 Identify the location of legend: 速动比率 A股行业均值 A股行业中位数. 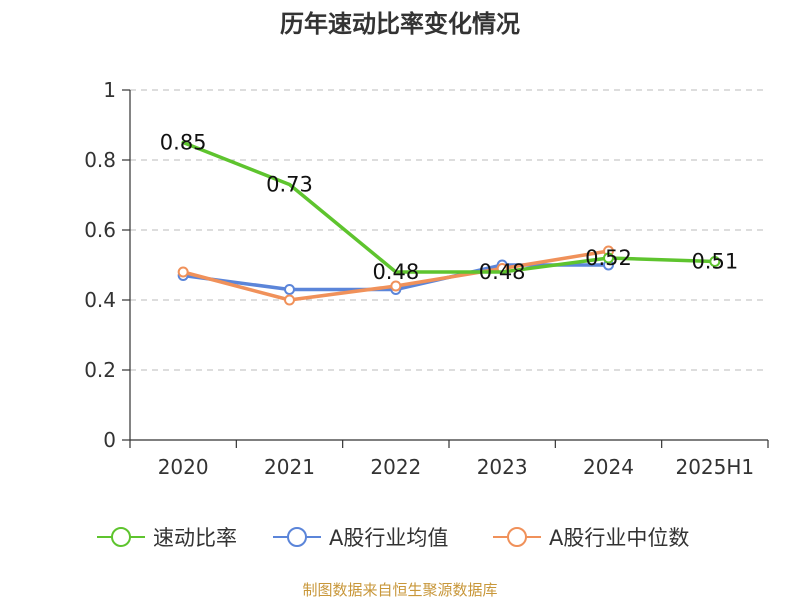
(393, 538).